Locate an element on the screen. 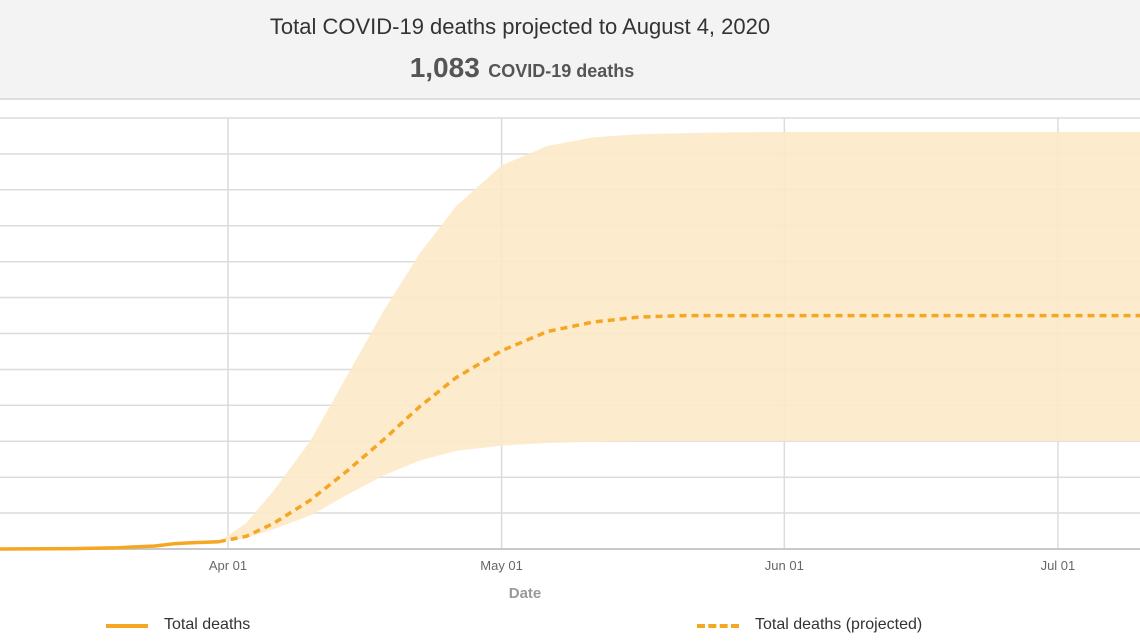  legend-swatch-solid is located at coordinates (127, 626).